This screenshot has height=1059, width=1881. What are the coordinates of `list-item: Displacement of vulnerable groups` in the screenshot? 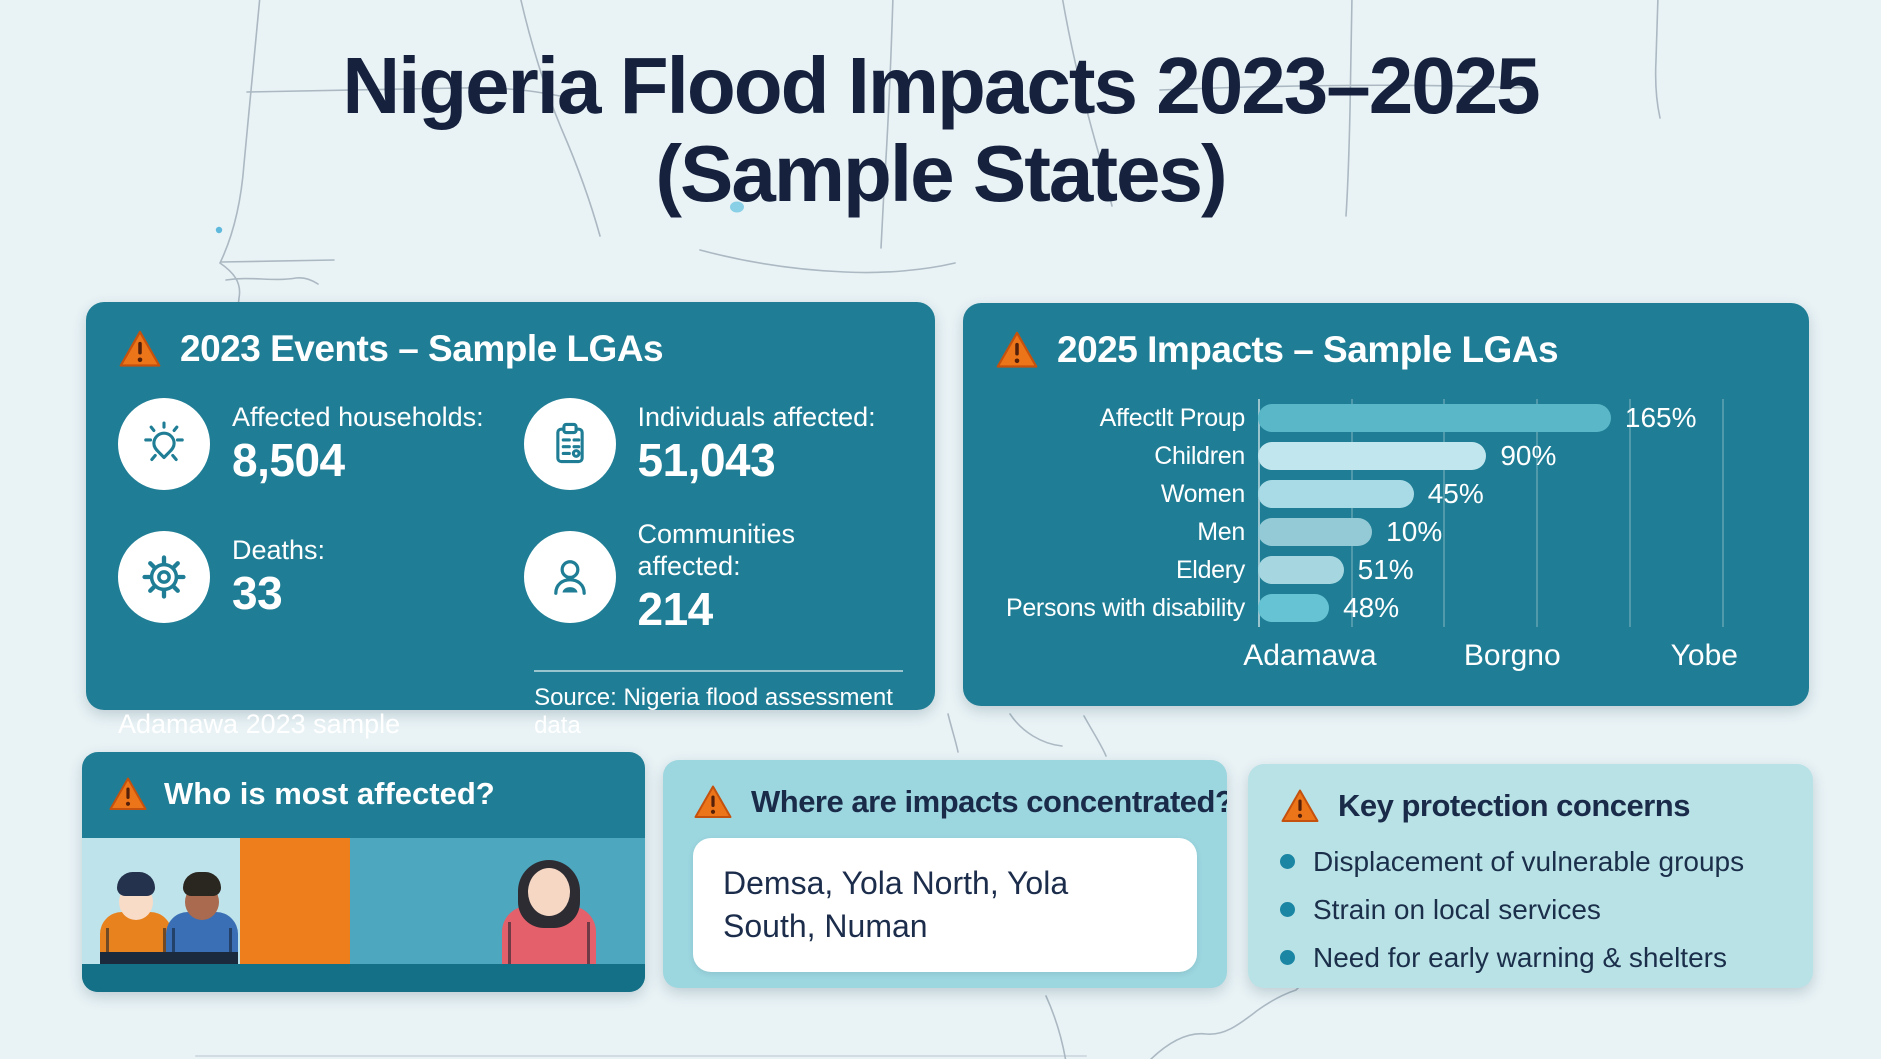 It's located at (1530, 861).